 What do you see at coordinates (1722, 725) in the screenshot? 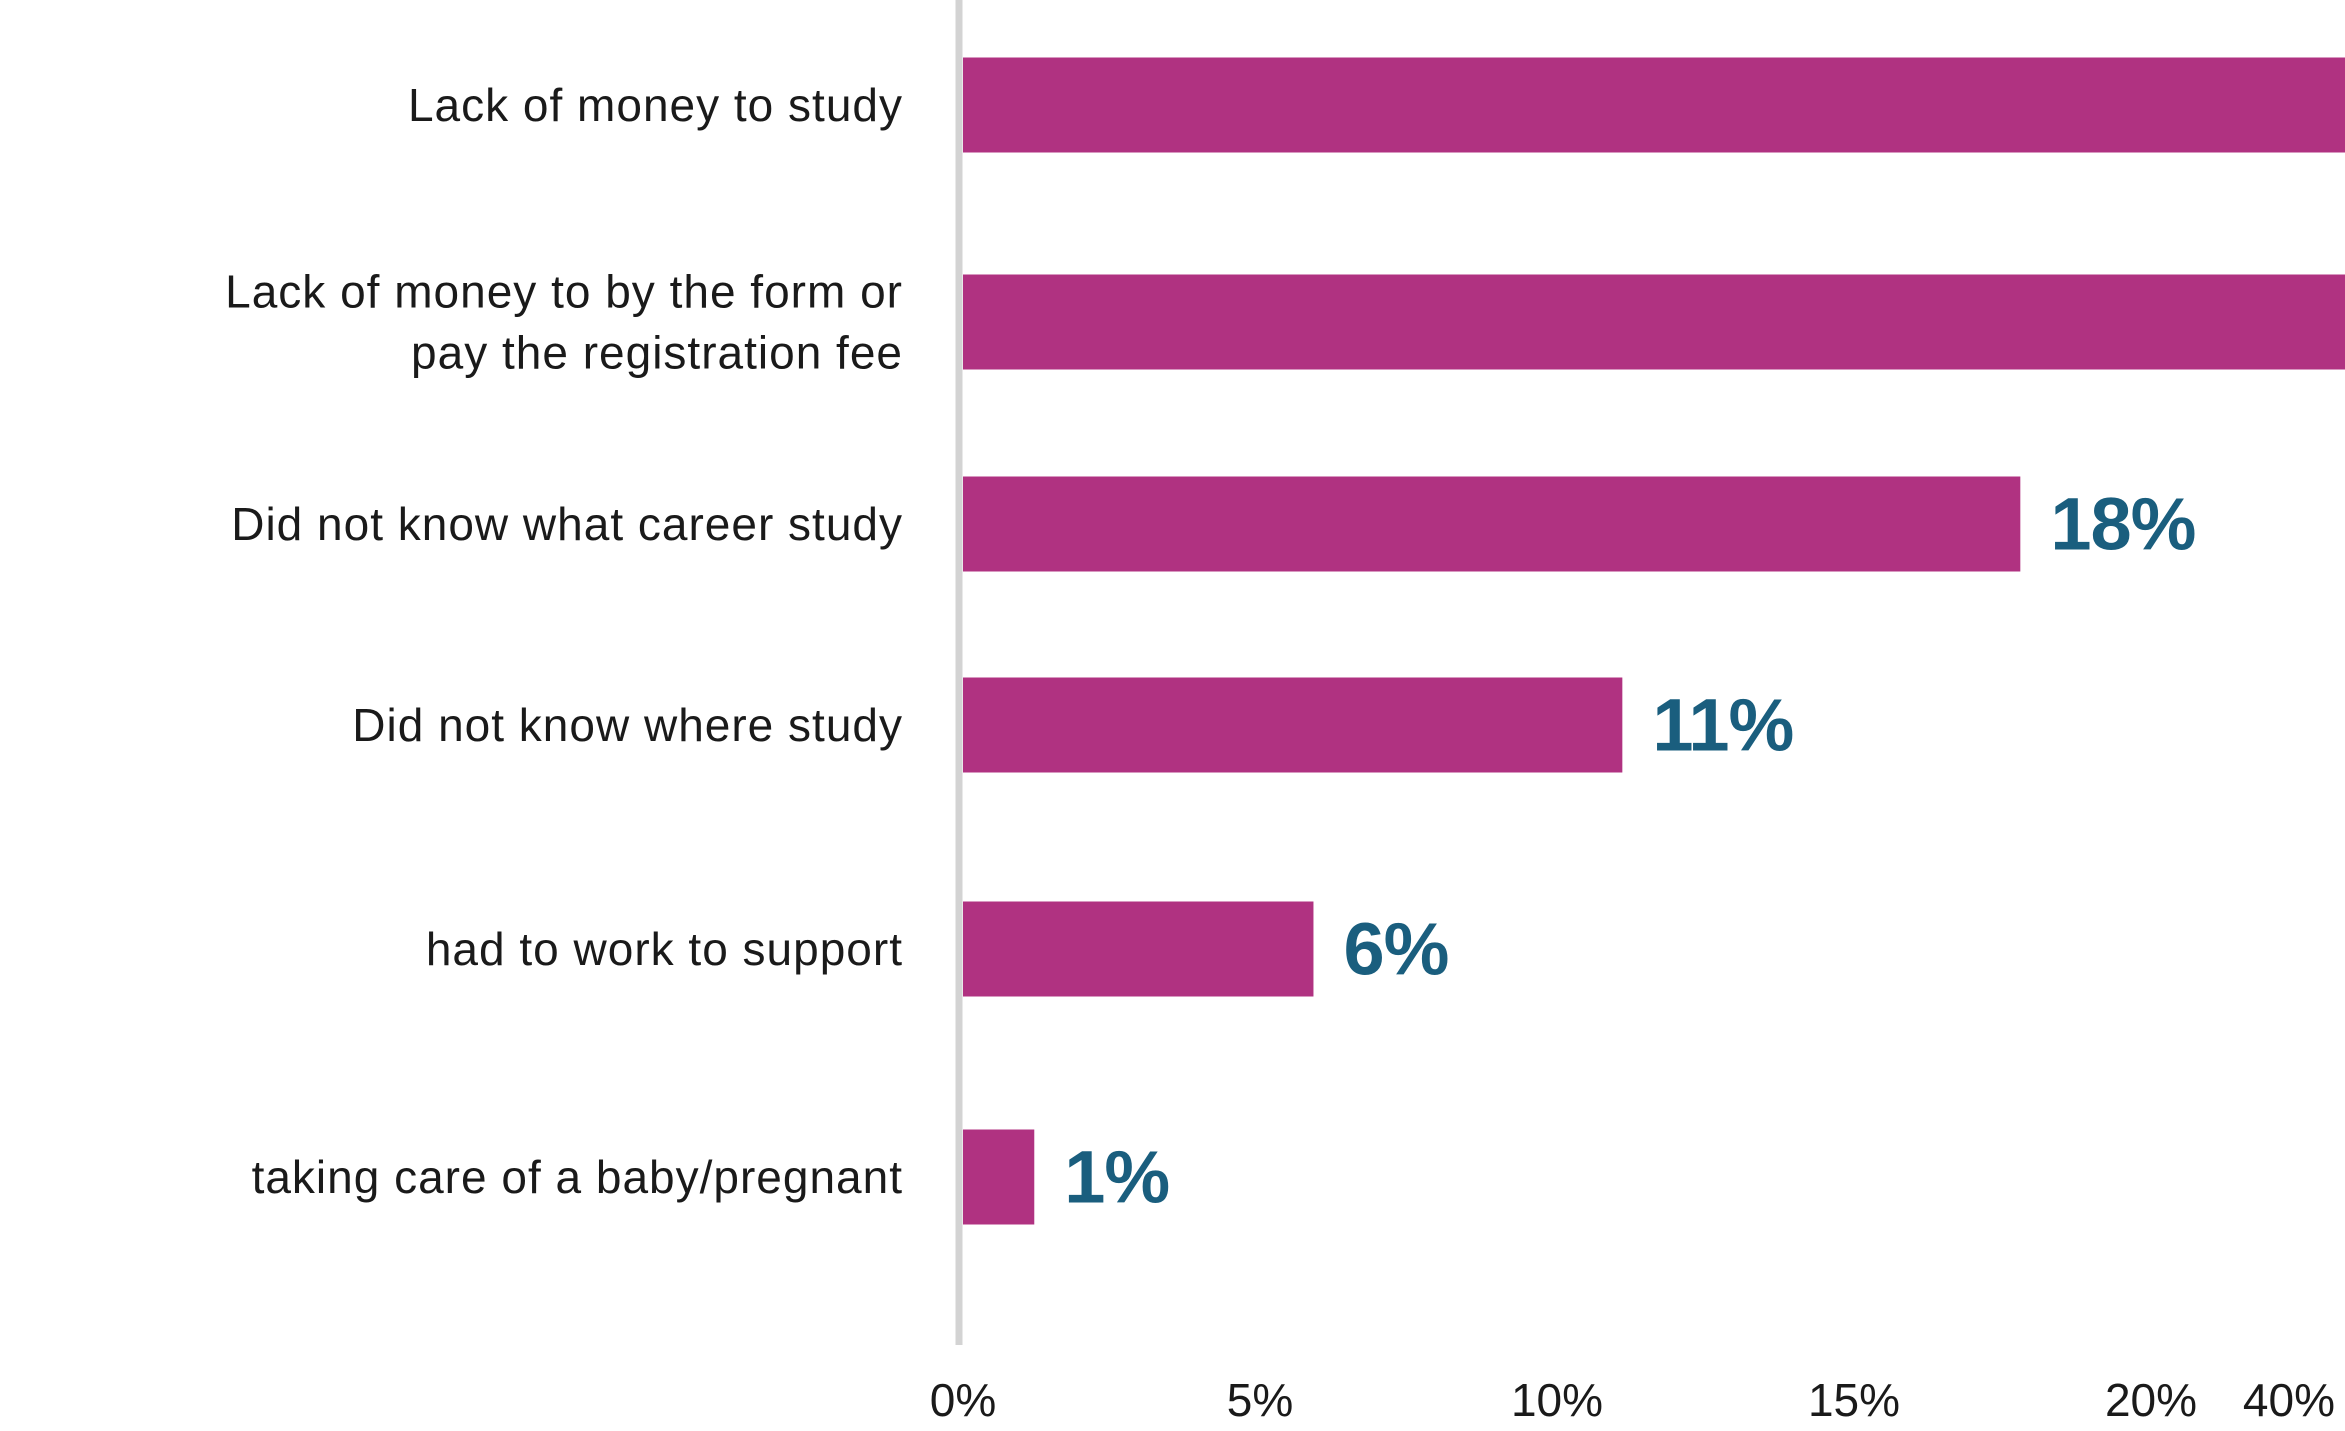
I see `value-label-3: 11%` at bounding box center [1722, 725].